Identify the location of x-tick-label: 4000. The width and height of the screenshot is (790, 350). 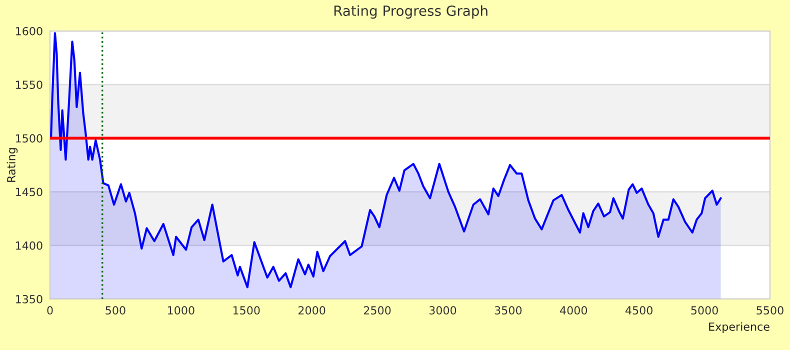
(574, 310).